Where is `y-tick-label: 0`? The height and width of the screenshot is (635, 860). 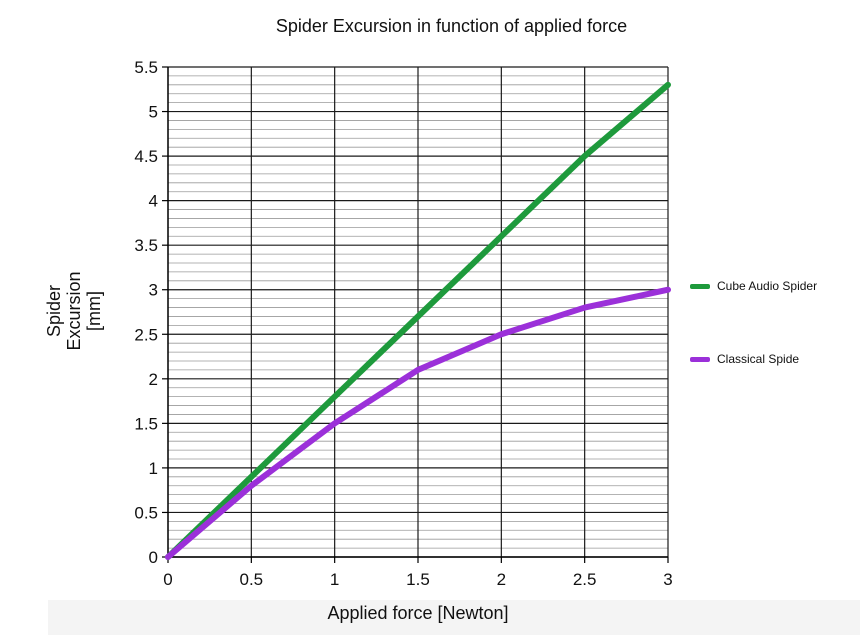 y-tick-label: 0 is located at coordinates (153, 557).